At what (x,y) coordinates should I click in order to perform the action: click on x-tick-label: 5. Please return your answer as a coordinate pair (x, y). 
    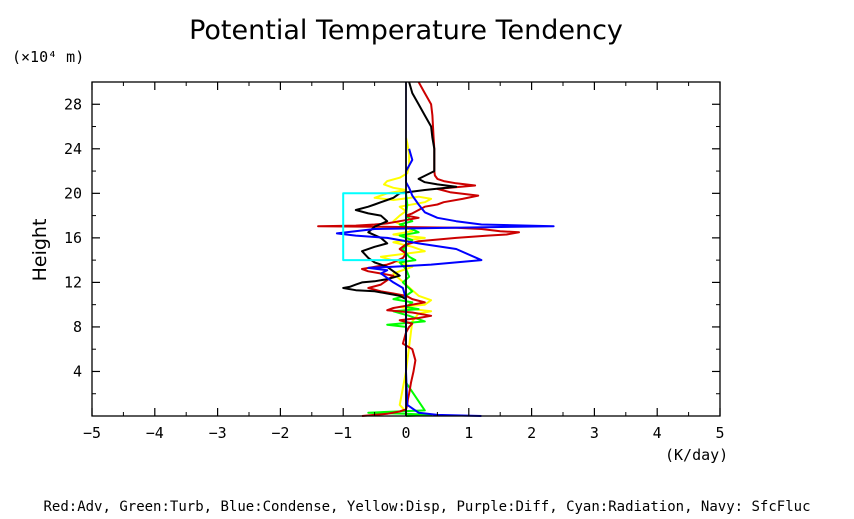
    Looking at the image, I should click on (719, 433).